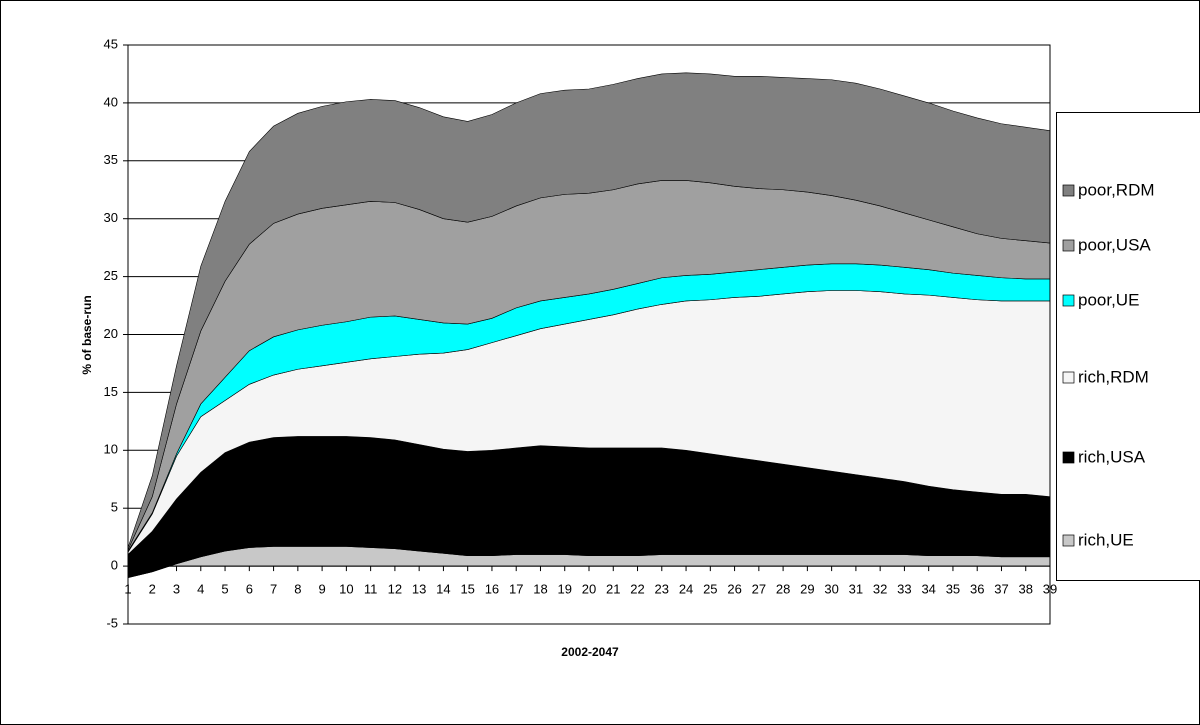  What do you see at coordinates (112, 622) in the screenshot?
I see `y-tick-label: -5` at bounding box center [112, 622].